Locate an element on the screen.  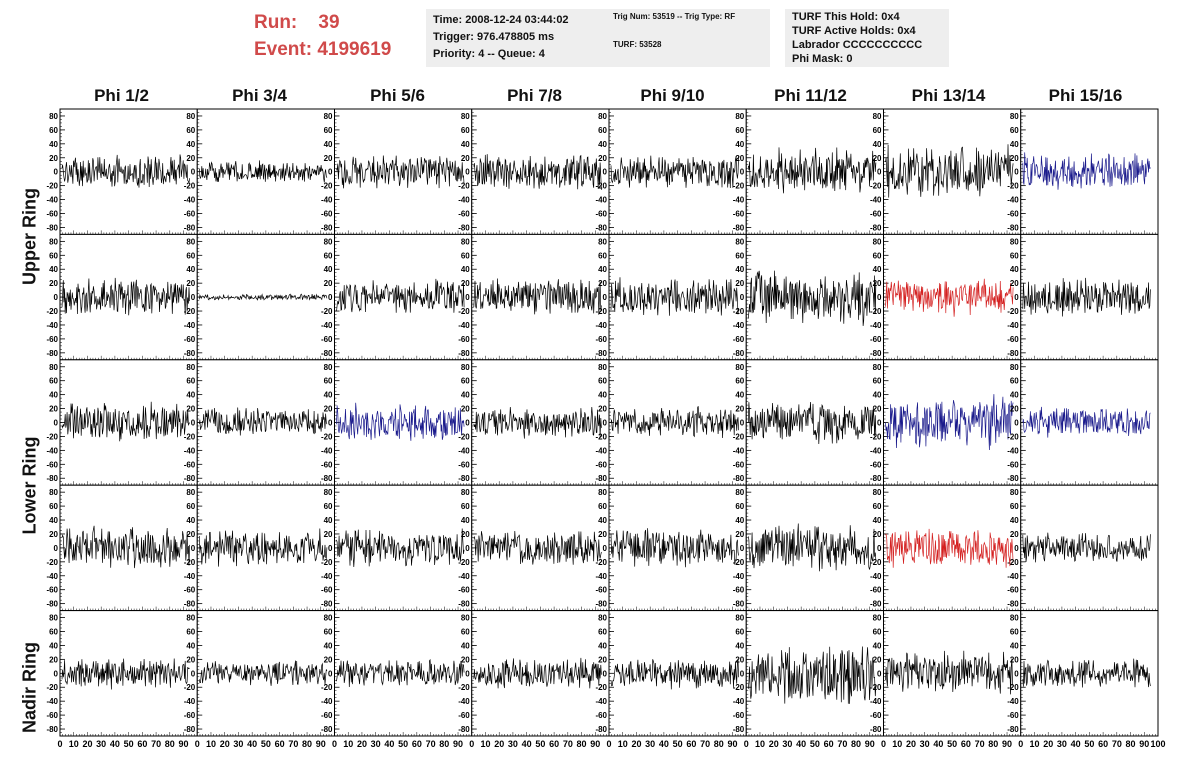
phi-header-4: Phi 7/8 is located at coordinates (534, 95).